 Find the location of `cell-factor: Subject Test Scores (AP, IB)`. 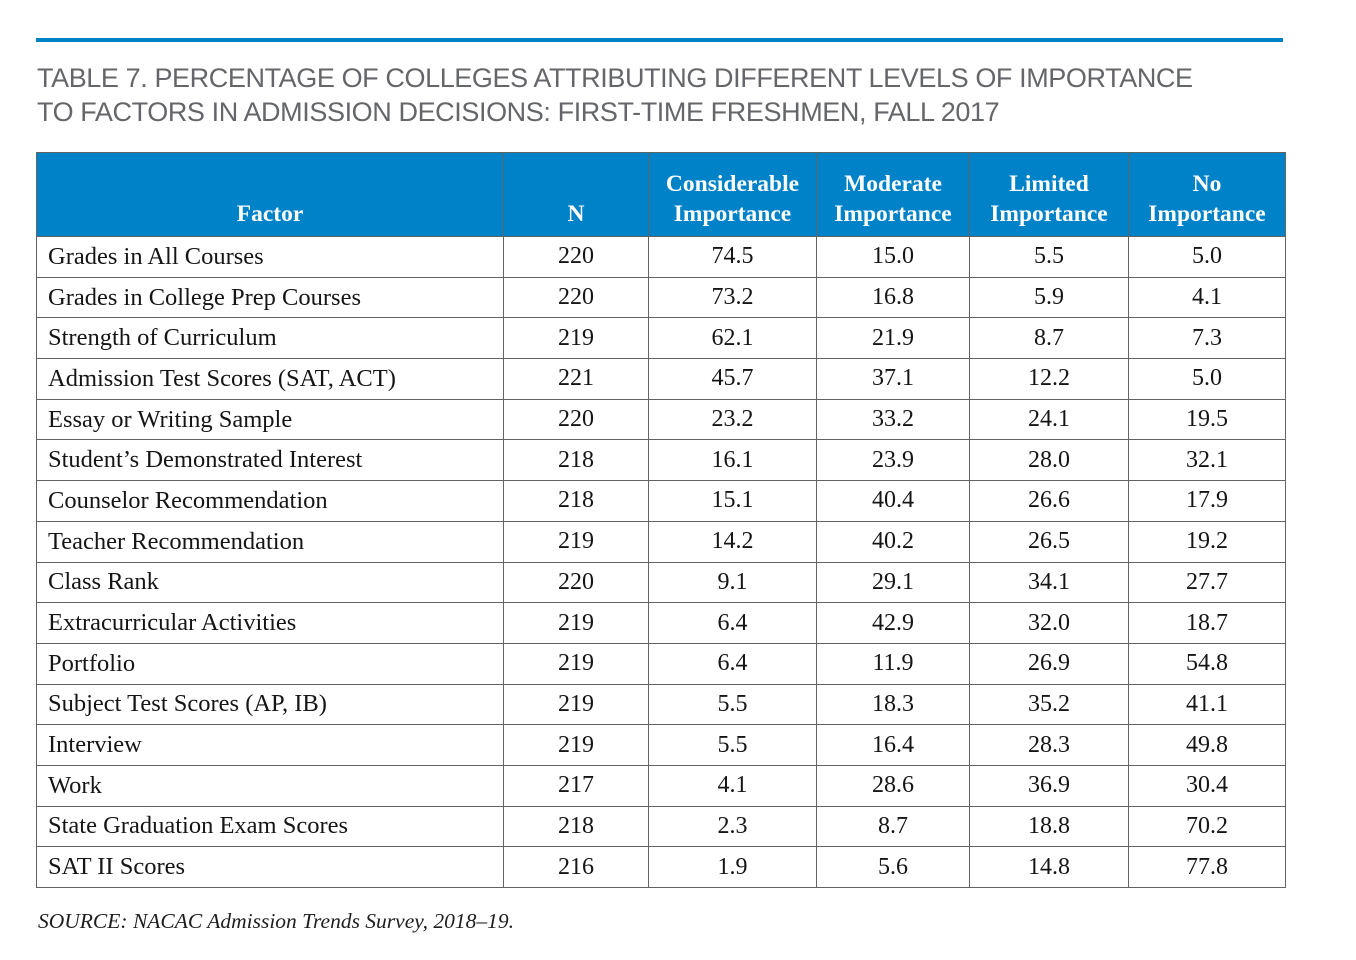

cell-factor: Subject Test Scores (AP, IB) is located at coordinates (270, 704).